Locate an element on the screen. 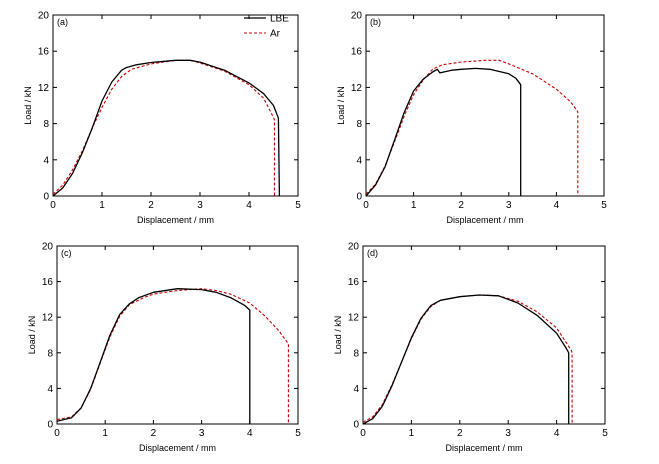 The image size is (659, 464). x-tick-label-b: 3 is located at coordinates (509, 205).